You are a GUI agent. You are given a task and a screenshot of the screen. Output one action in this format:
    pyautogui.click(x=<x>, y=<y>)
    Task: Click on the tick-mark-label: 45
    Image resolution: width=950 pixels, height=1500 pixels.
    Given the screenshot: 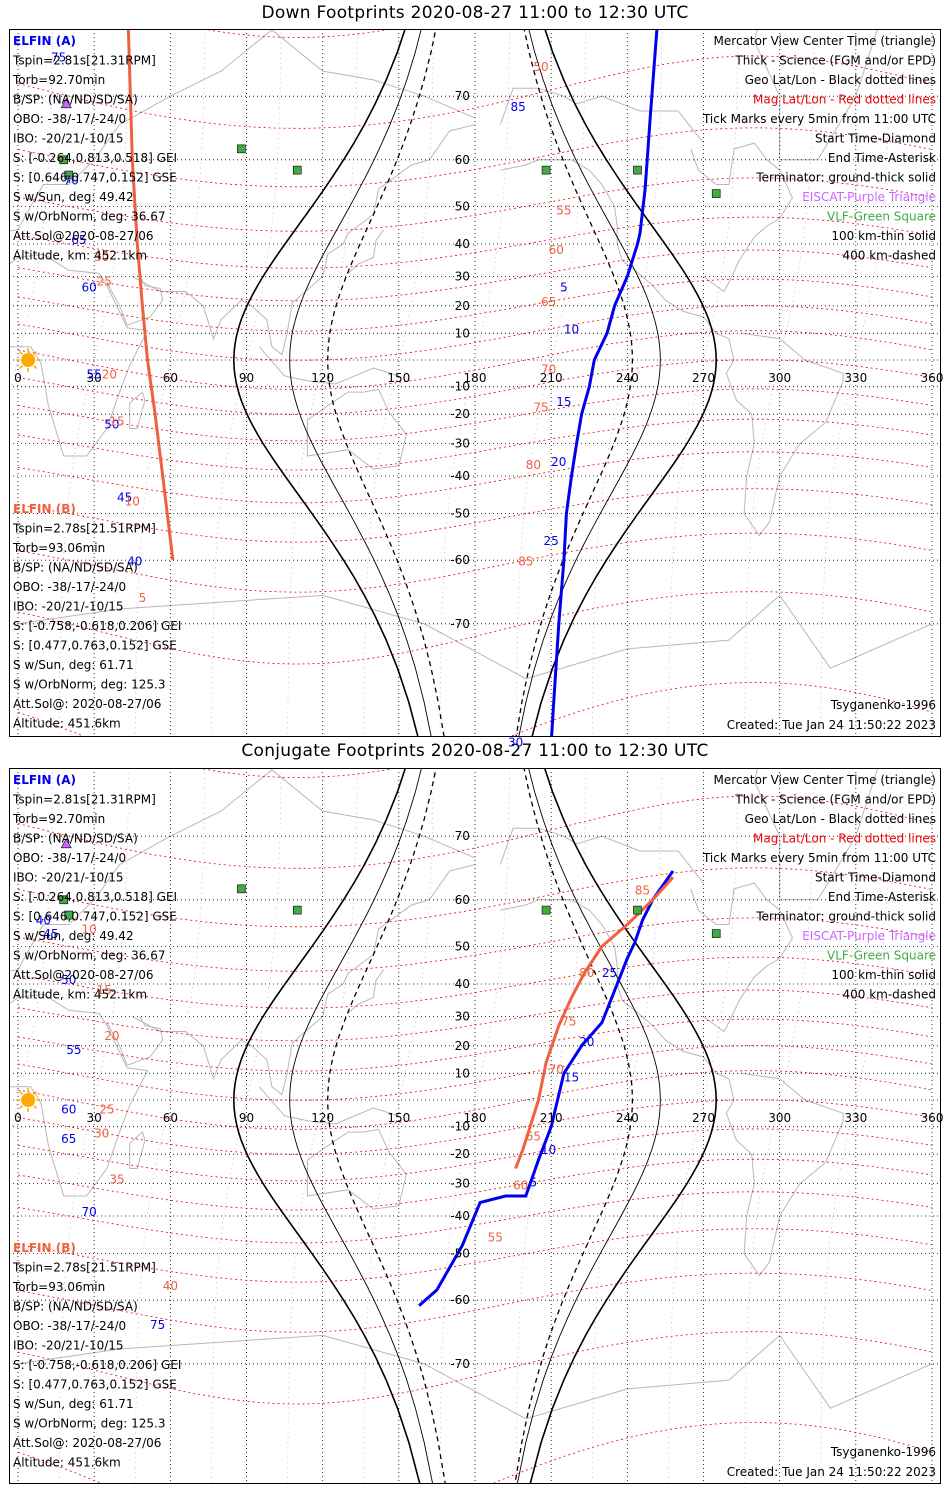 What is the action you would take?
    pyautogui.click(x=50, y=934)
    